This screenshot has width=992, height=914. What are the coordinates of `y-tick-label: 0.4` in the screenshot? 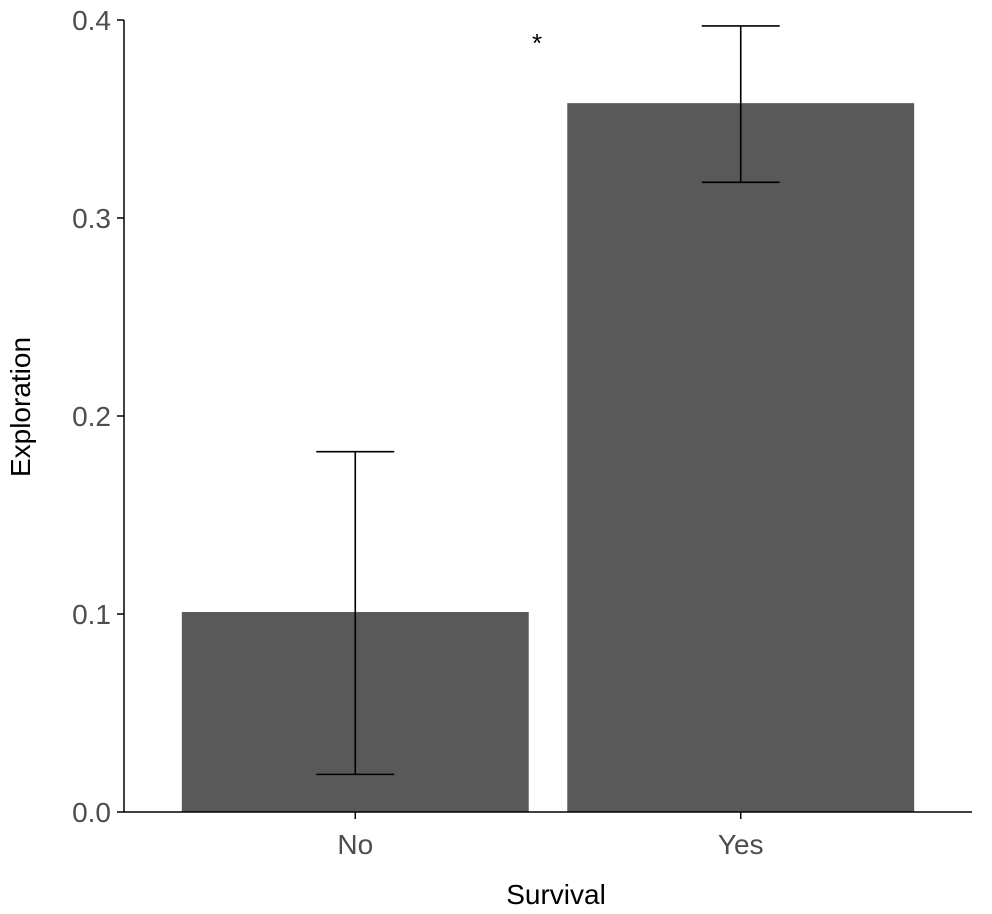 It's located at (91, 20).